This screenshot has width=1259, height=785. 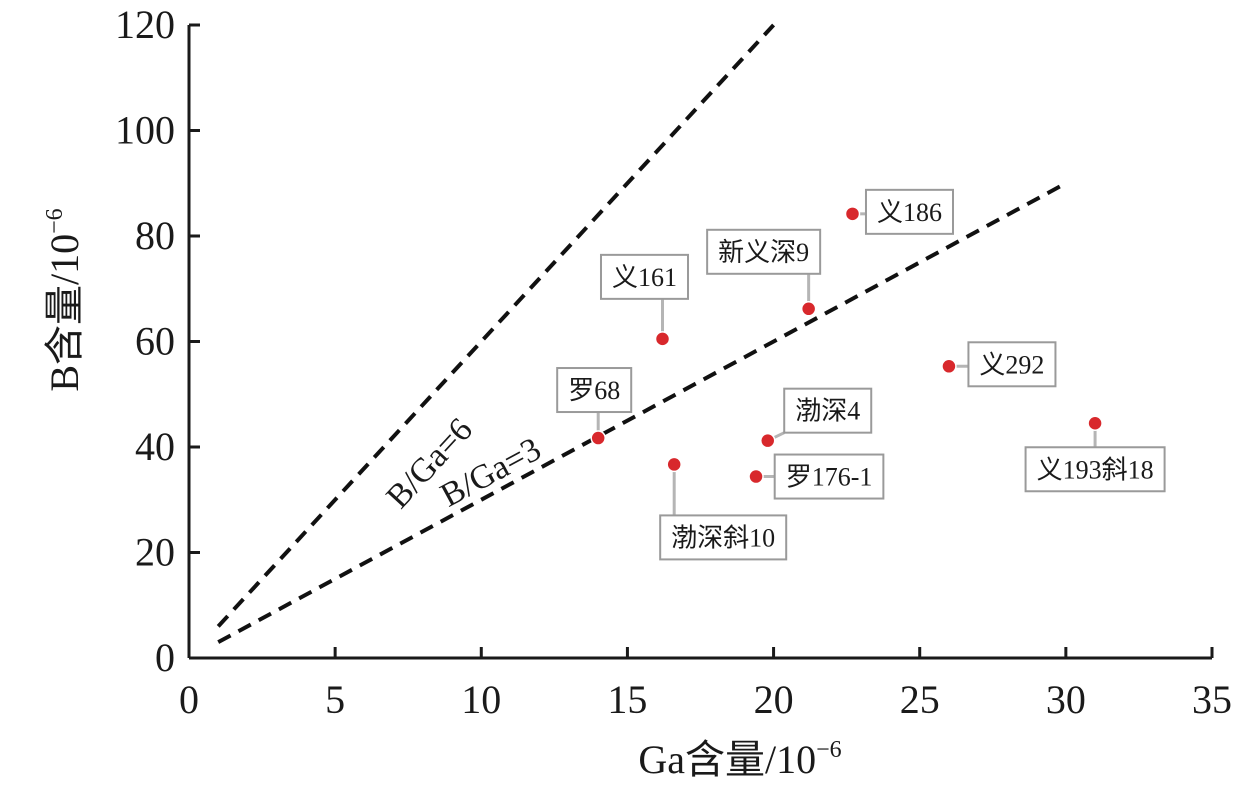 What do you see at coordinates (1212, 699) in the screenshot?
I see `x-tick-label: 35` at bounding box center [1212, 699].